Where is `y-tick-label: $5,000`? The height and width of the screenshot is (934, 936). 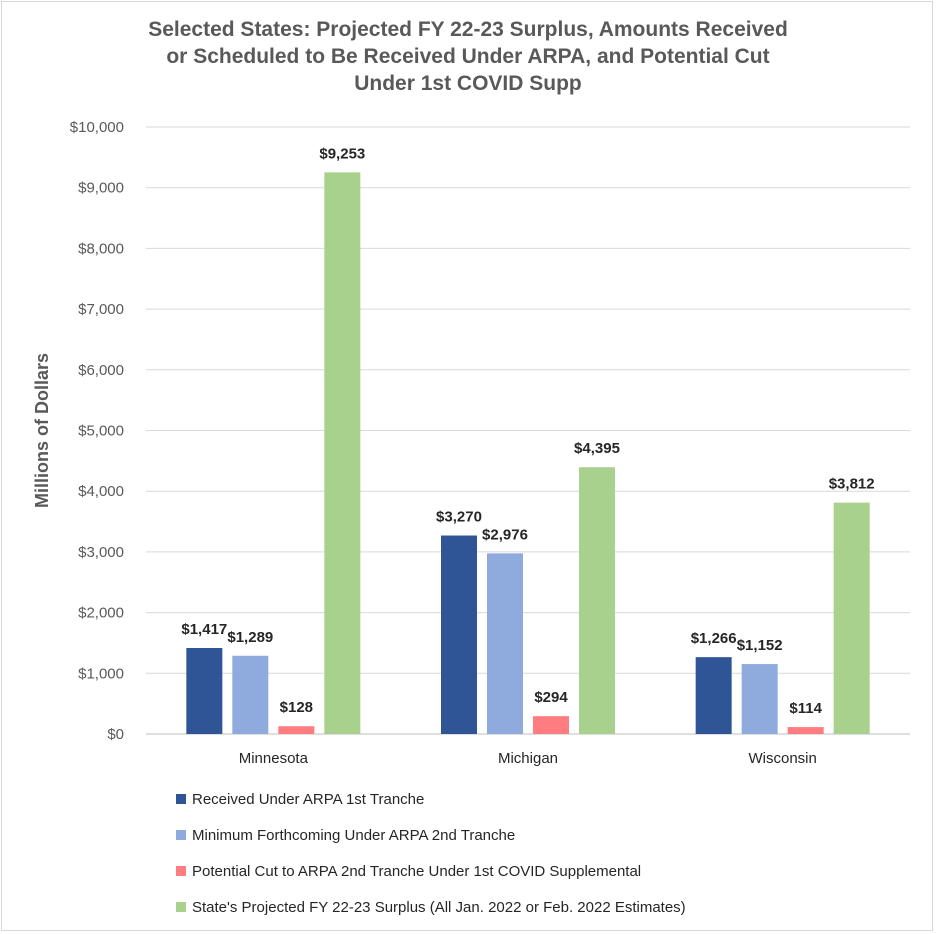
y-tick-label: $5,000 is located at coordinates (101, 431).